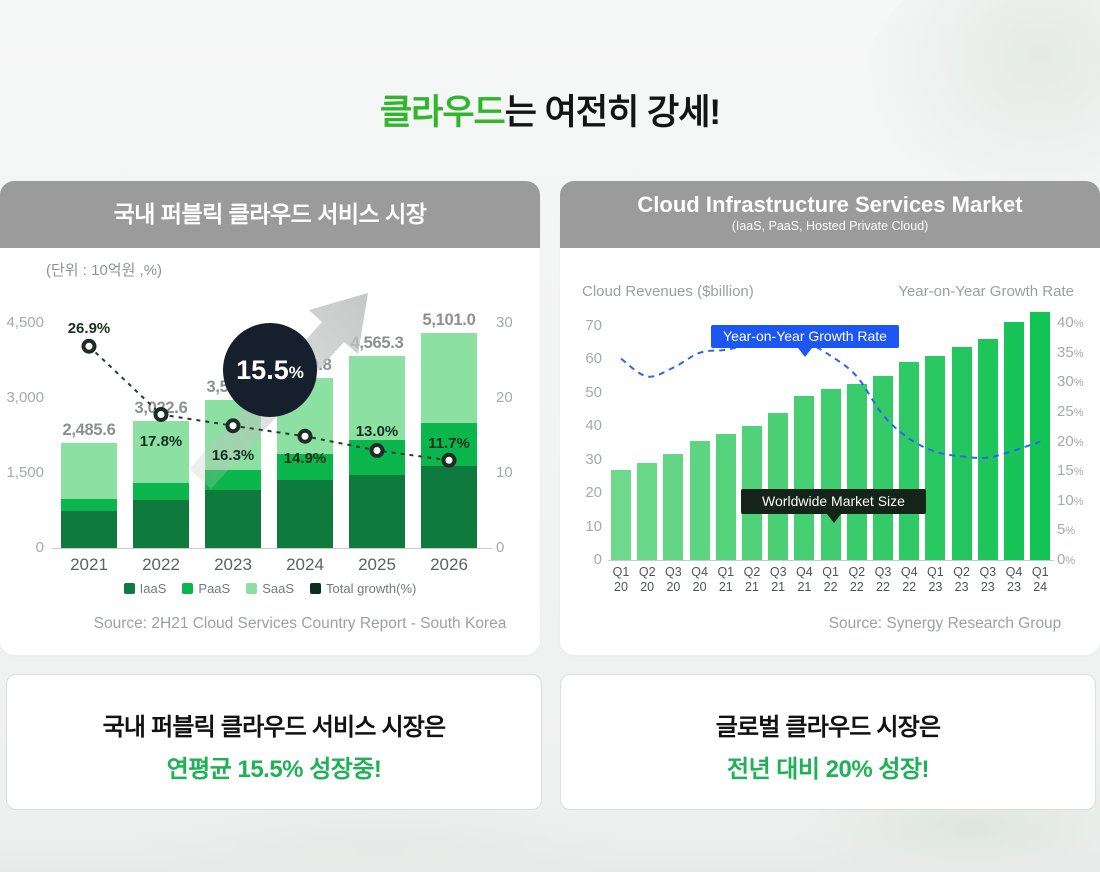 The height and width of the screenshot is (872, 1100). I want to click on page-title-rest: 는 여전히 강세!, so click(612, 112).